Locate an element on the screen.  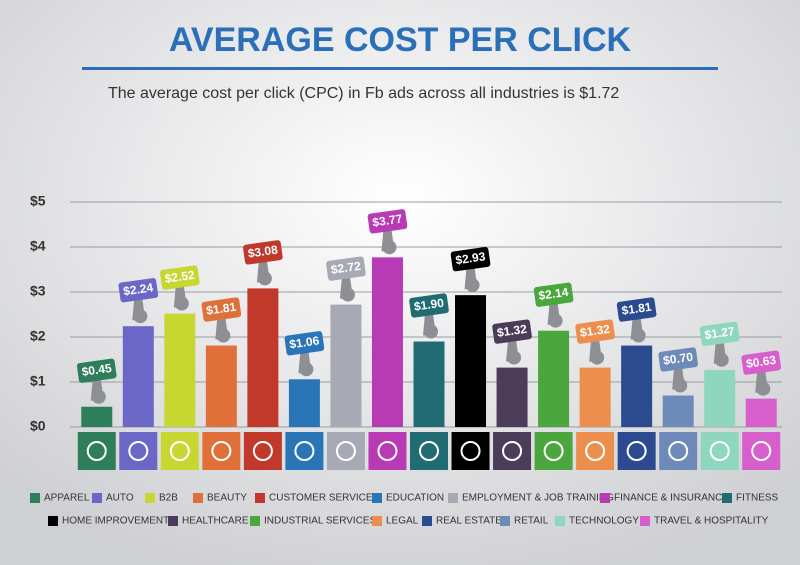
value-label: $2.93 is located at coordinates (471, 258).